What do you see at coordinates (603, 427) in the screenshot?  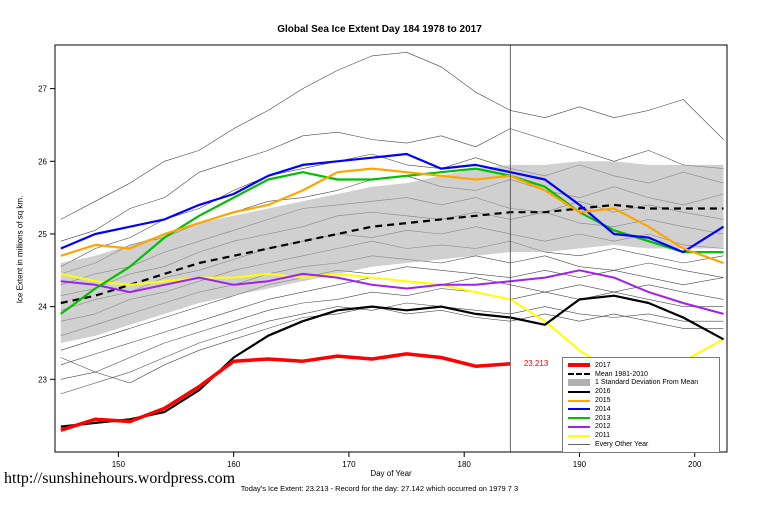 I see `legend-label: 2012` at bounding box center [603, 427].